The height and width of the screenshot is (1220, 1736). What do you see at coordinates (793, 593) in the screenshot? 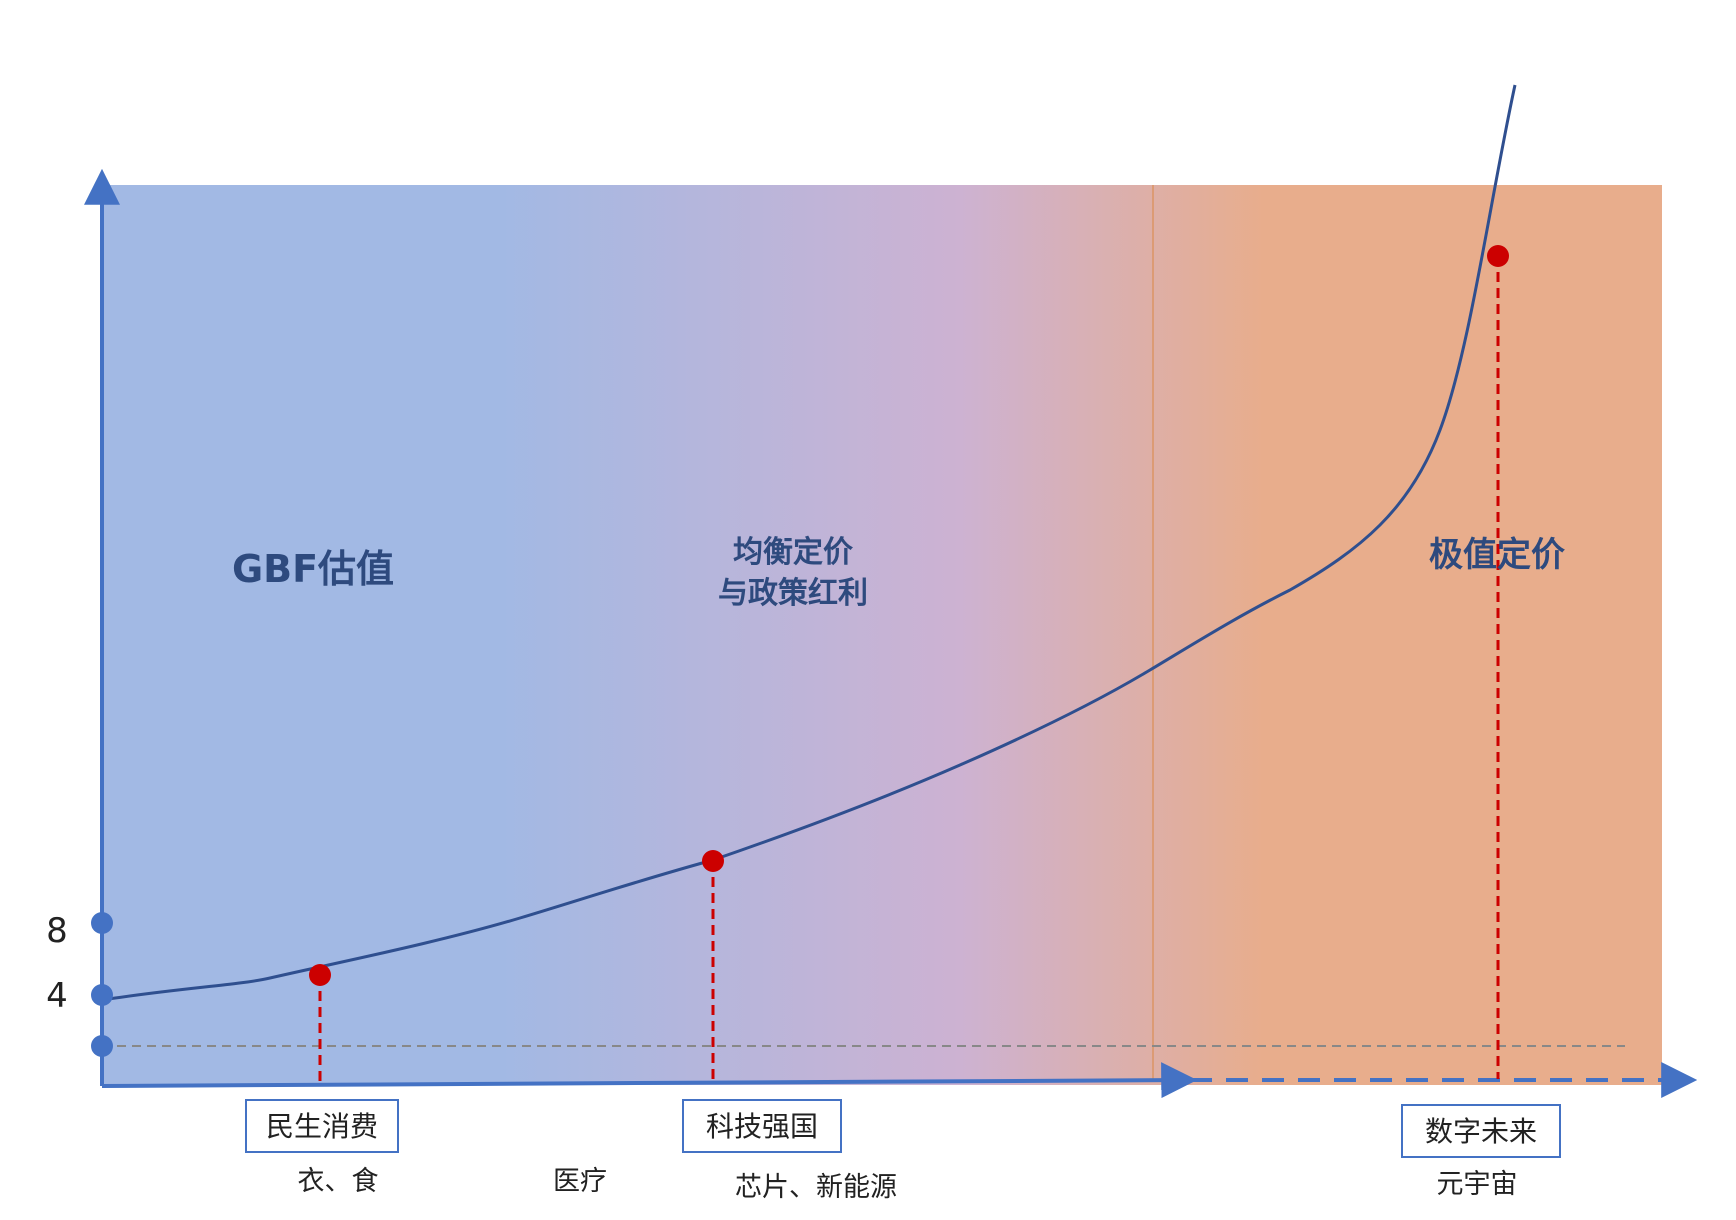
I see `zone-label-middle-line2: 与政策红利` at bounding box center [793, 593].